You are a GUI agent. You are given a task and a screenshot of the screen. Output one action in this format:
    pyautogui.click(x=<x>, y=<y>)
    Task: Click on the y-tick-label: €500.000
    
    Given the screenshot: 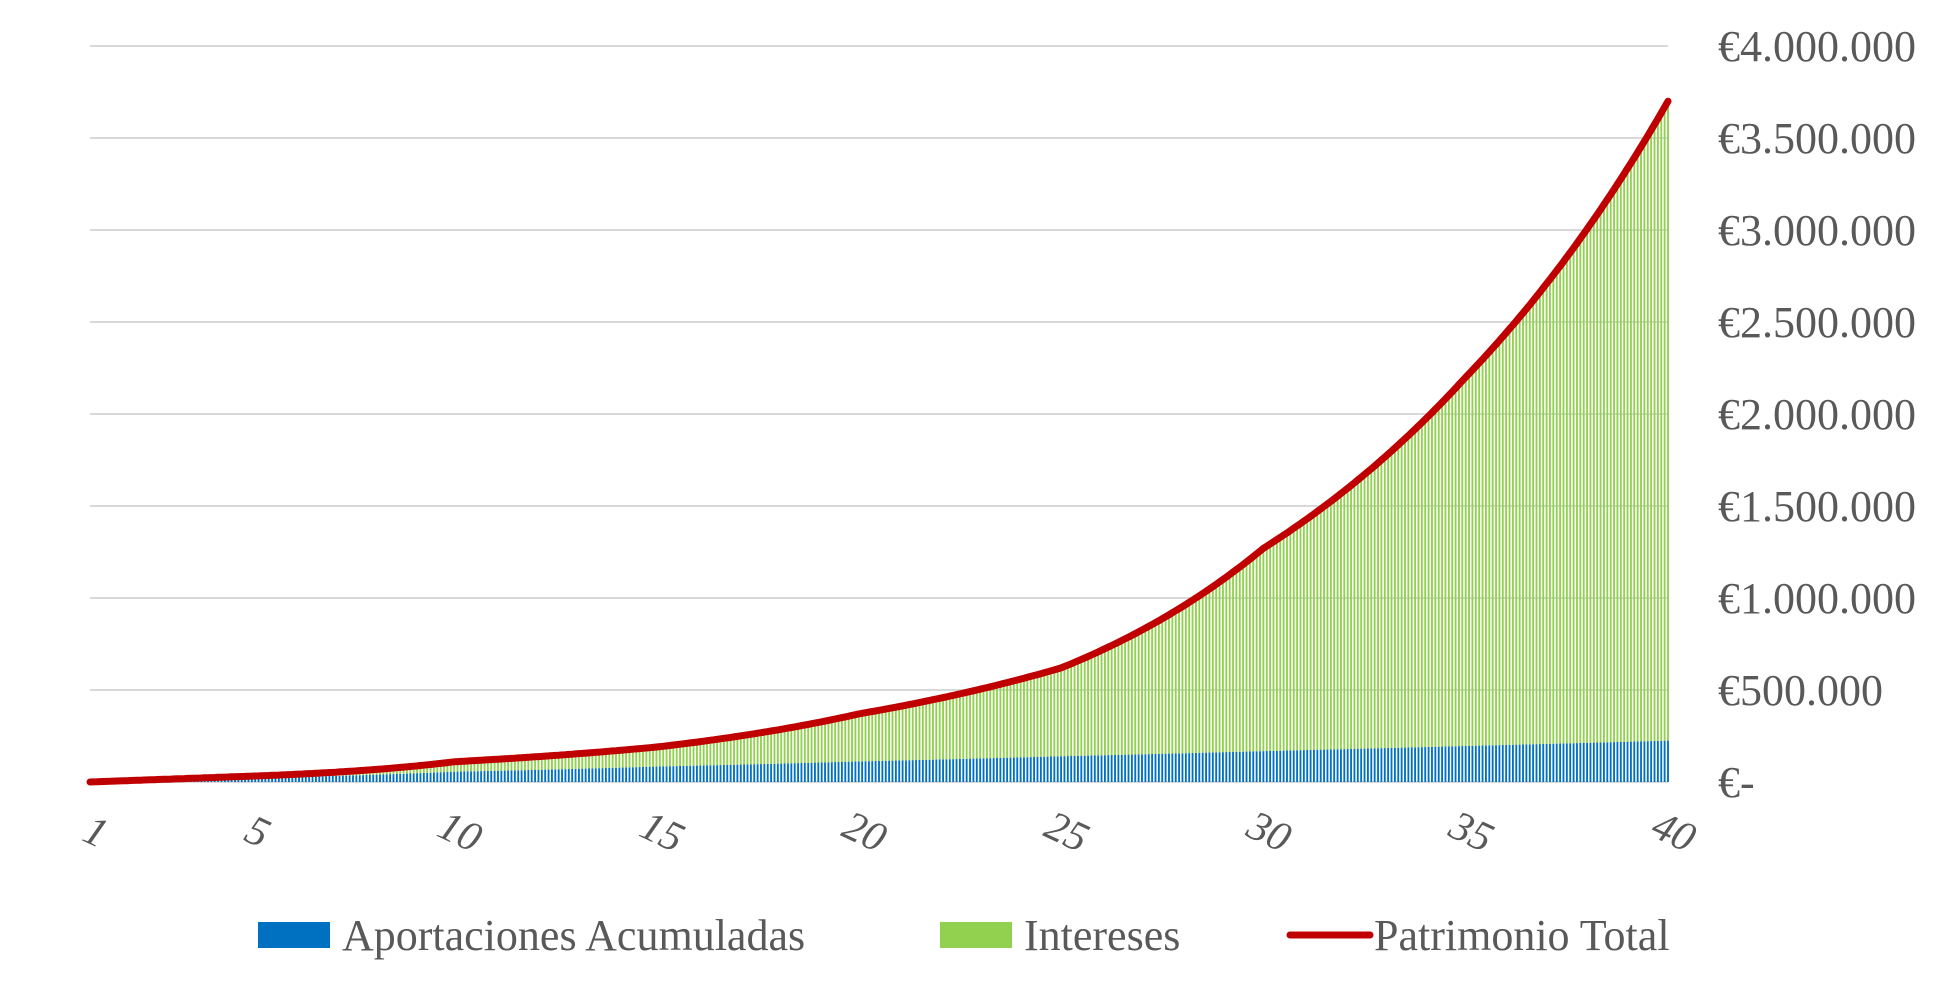 What is the action you would take?
    pyautogui.click(x=1800, y=690)
    